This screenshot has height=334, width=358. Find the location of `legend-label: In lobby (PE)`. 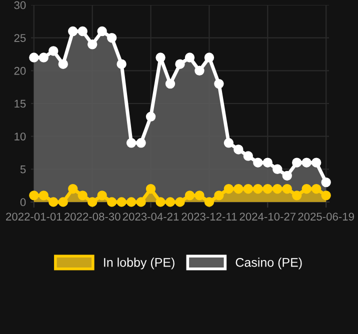

legend-label: In lobby (PE) is located at coordinates (139, 264).